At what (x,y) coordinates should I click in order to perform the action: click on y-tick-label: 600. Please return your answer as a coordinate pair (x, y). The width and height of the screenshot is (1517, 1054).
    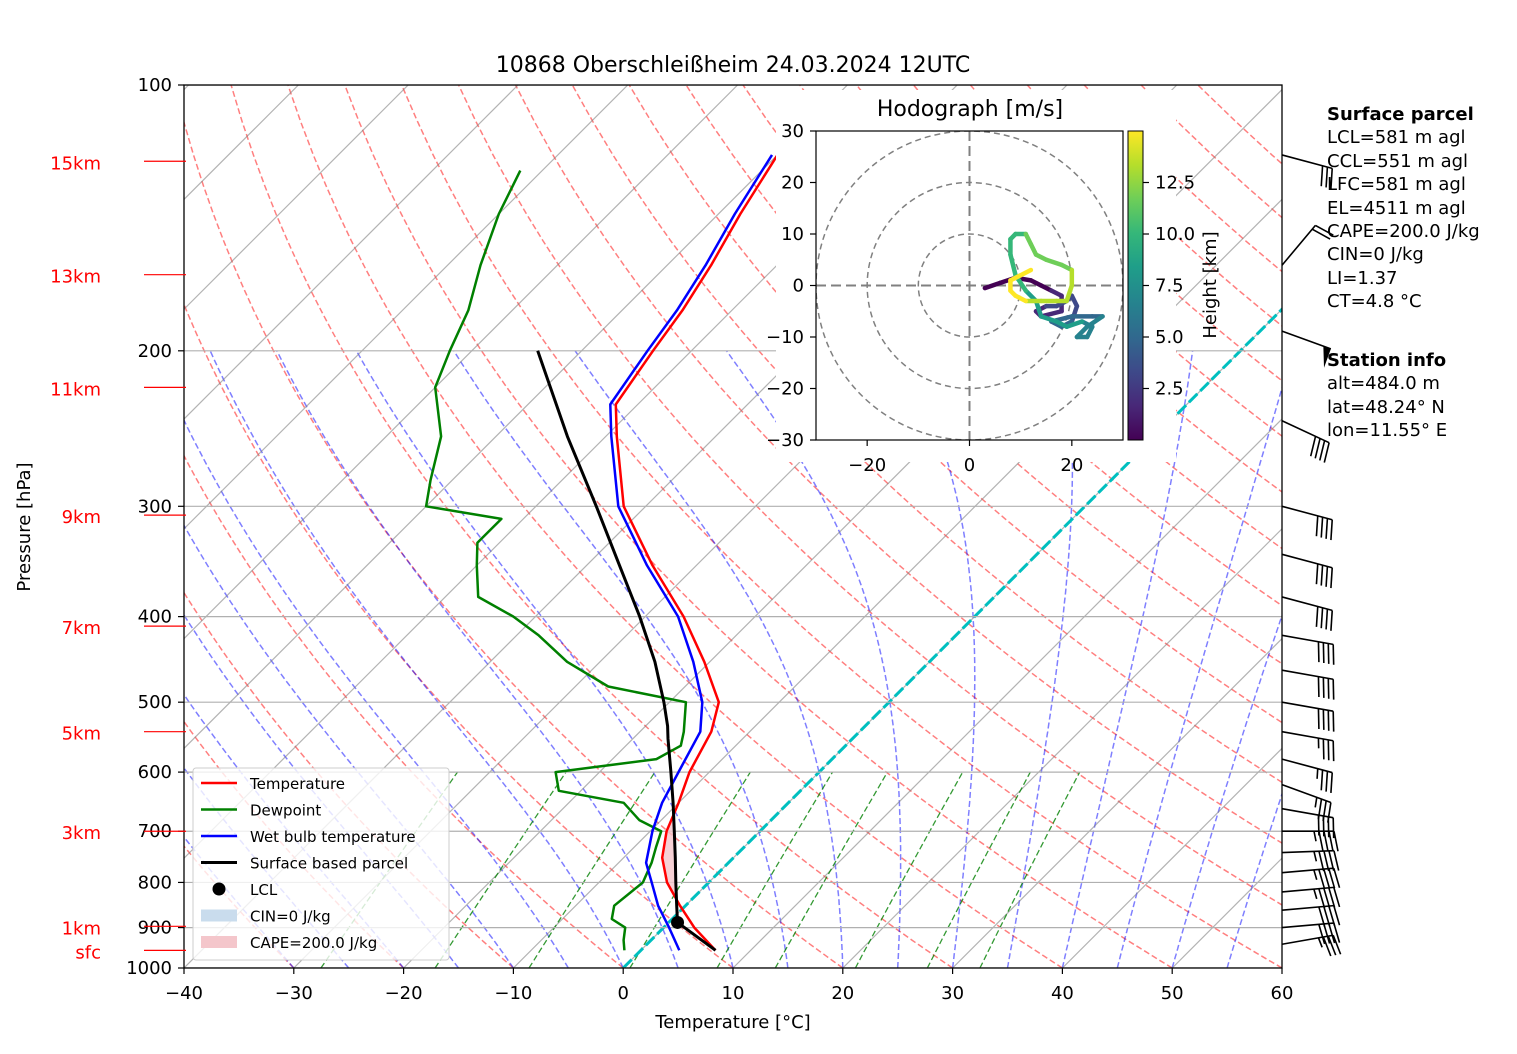
    Looking at the image, I should click on (155, 772).